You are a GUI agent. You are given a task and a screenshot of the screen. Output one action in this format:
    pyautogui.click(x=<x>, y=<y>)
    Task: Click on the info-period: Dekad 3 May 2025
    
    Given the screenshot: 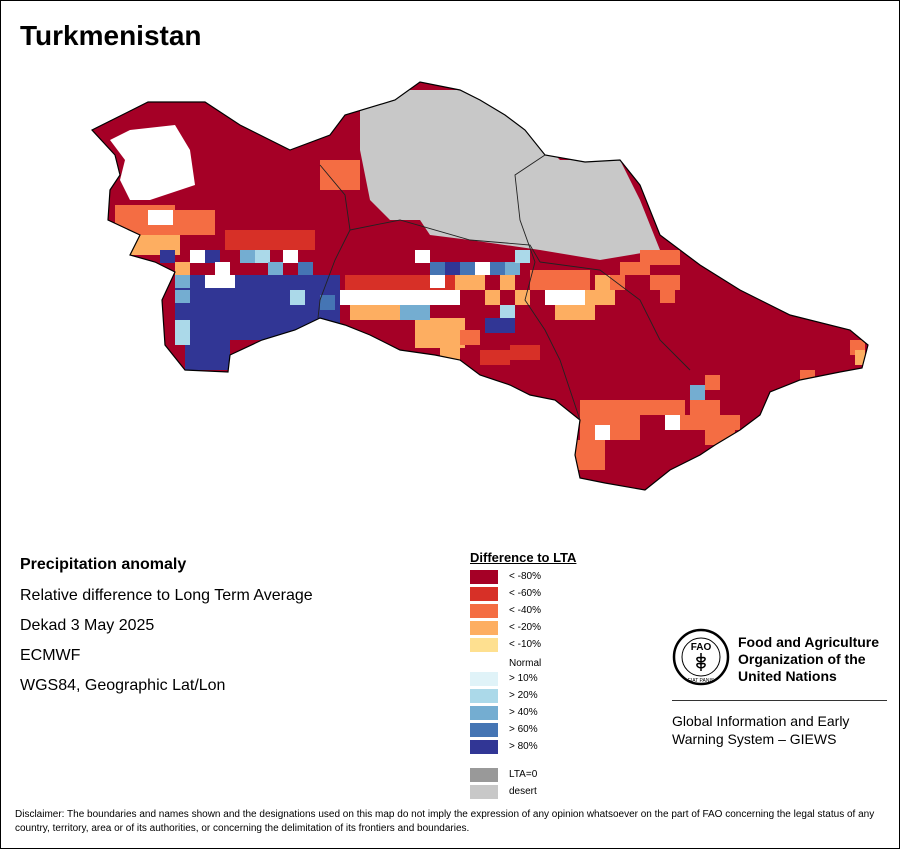 What is the action you would take?
    pyautogui.click(x=87, y=625)
    